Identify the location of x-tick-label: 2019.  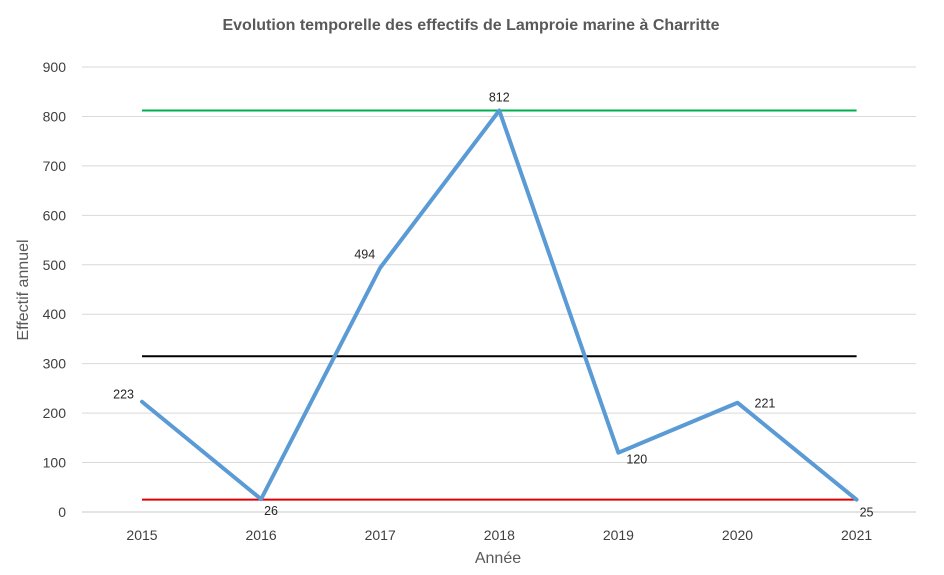
(618, 535).